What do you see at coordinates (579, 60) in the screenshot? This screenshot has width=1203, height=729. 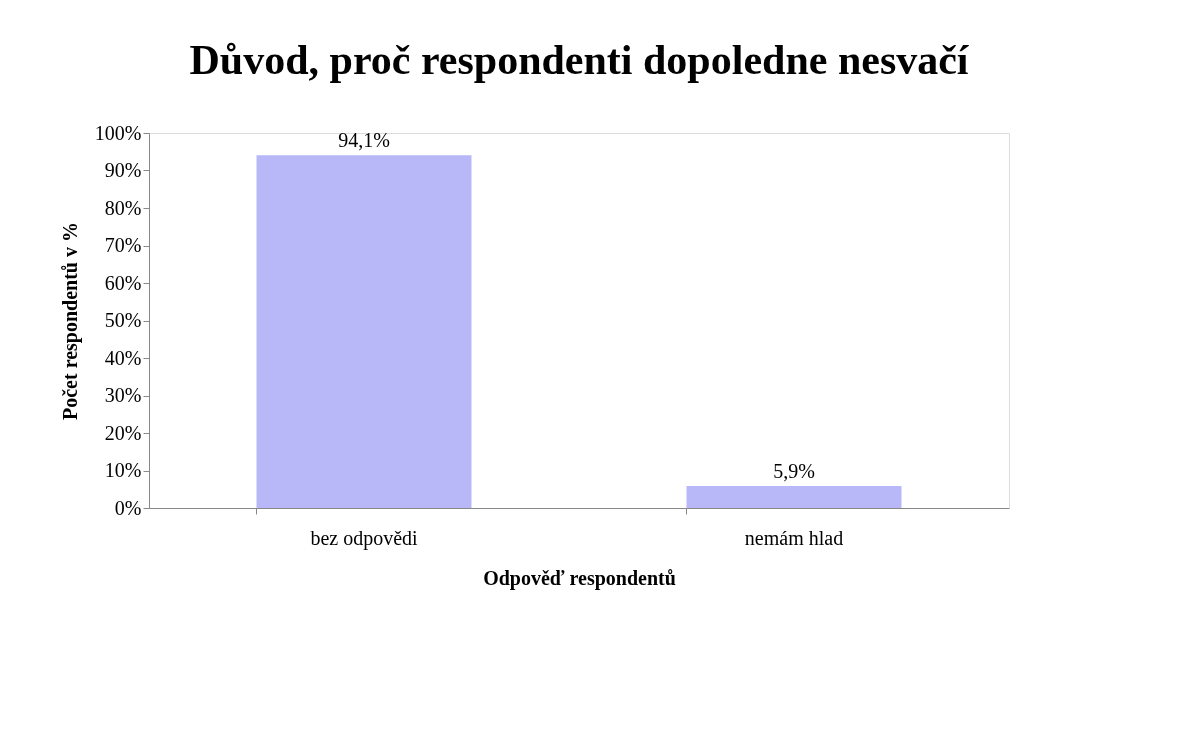 I see `chart-title: Důvod, proč respondenti dopoledne nesvačí` at bounding box center [579, 60].